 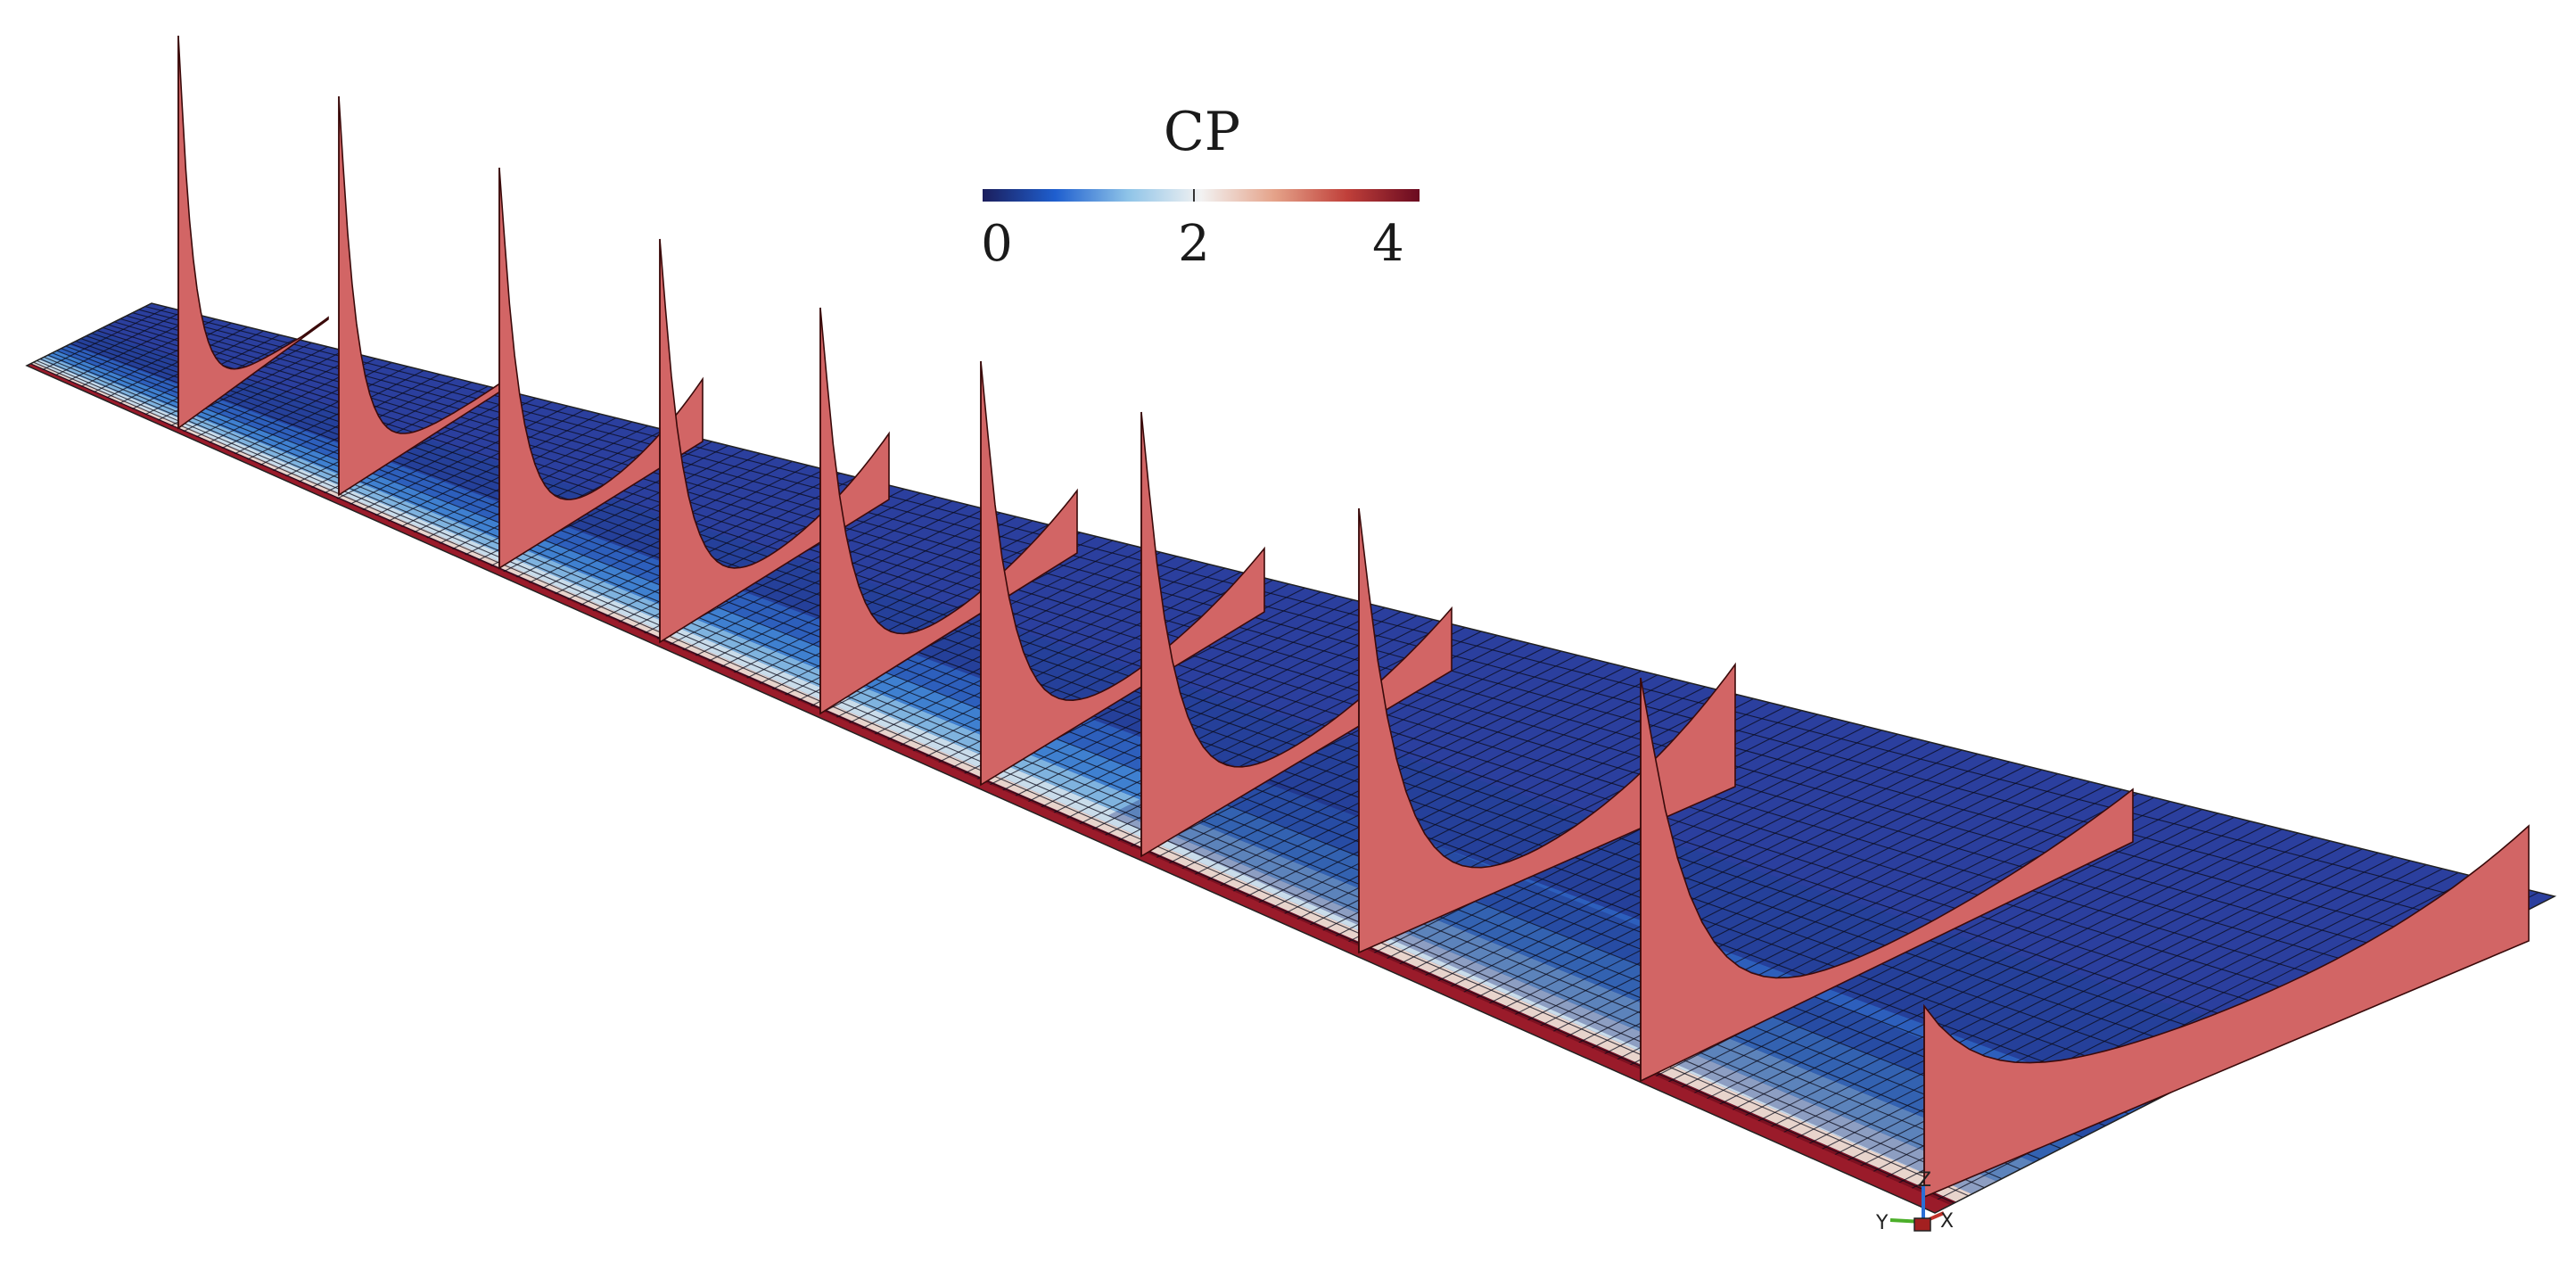 I want to click on colorbar-tick-0: 0, so click(x=997, y=244).